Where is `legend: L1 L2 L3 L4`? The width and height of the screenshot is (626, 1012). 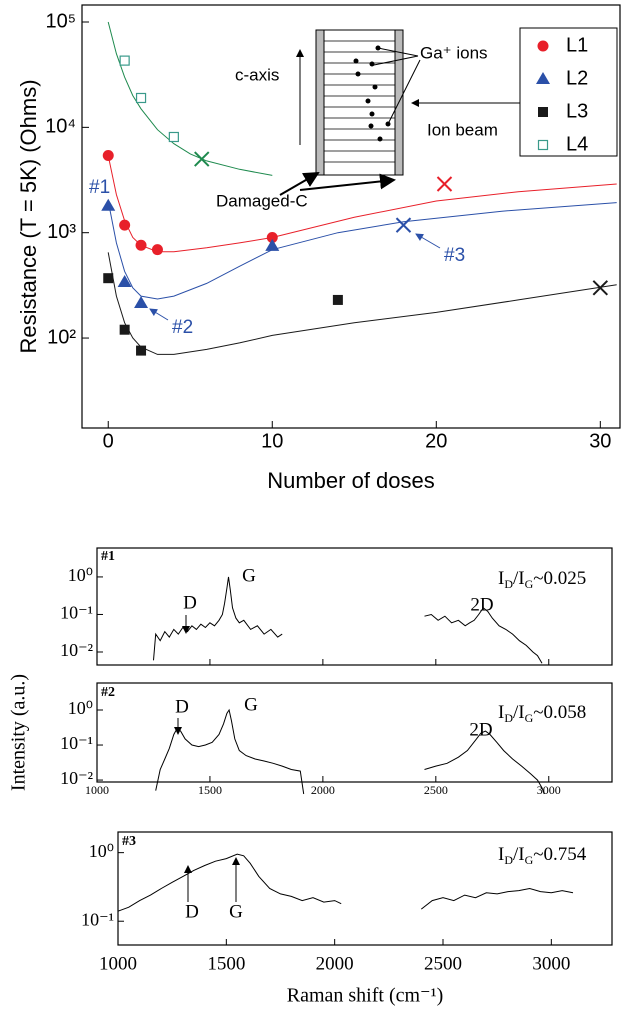 legend: L1 L2 L3 L4 is located at coordinates (568, 92).